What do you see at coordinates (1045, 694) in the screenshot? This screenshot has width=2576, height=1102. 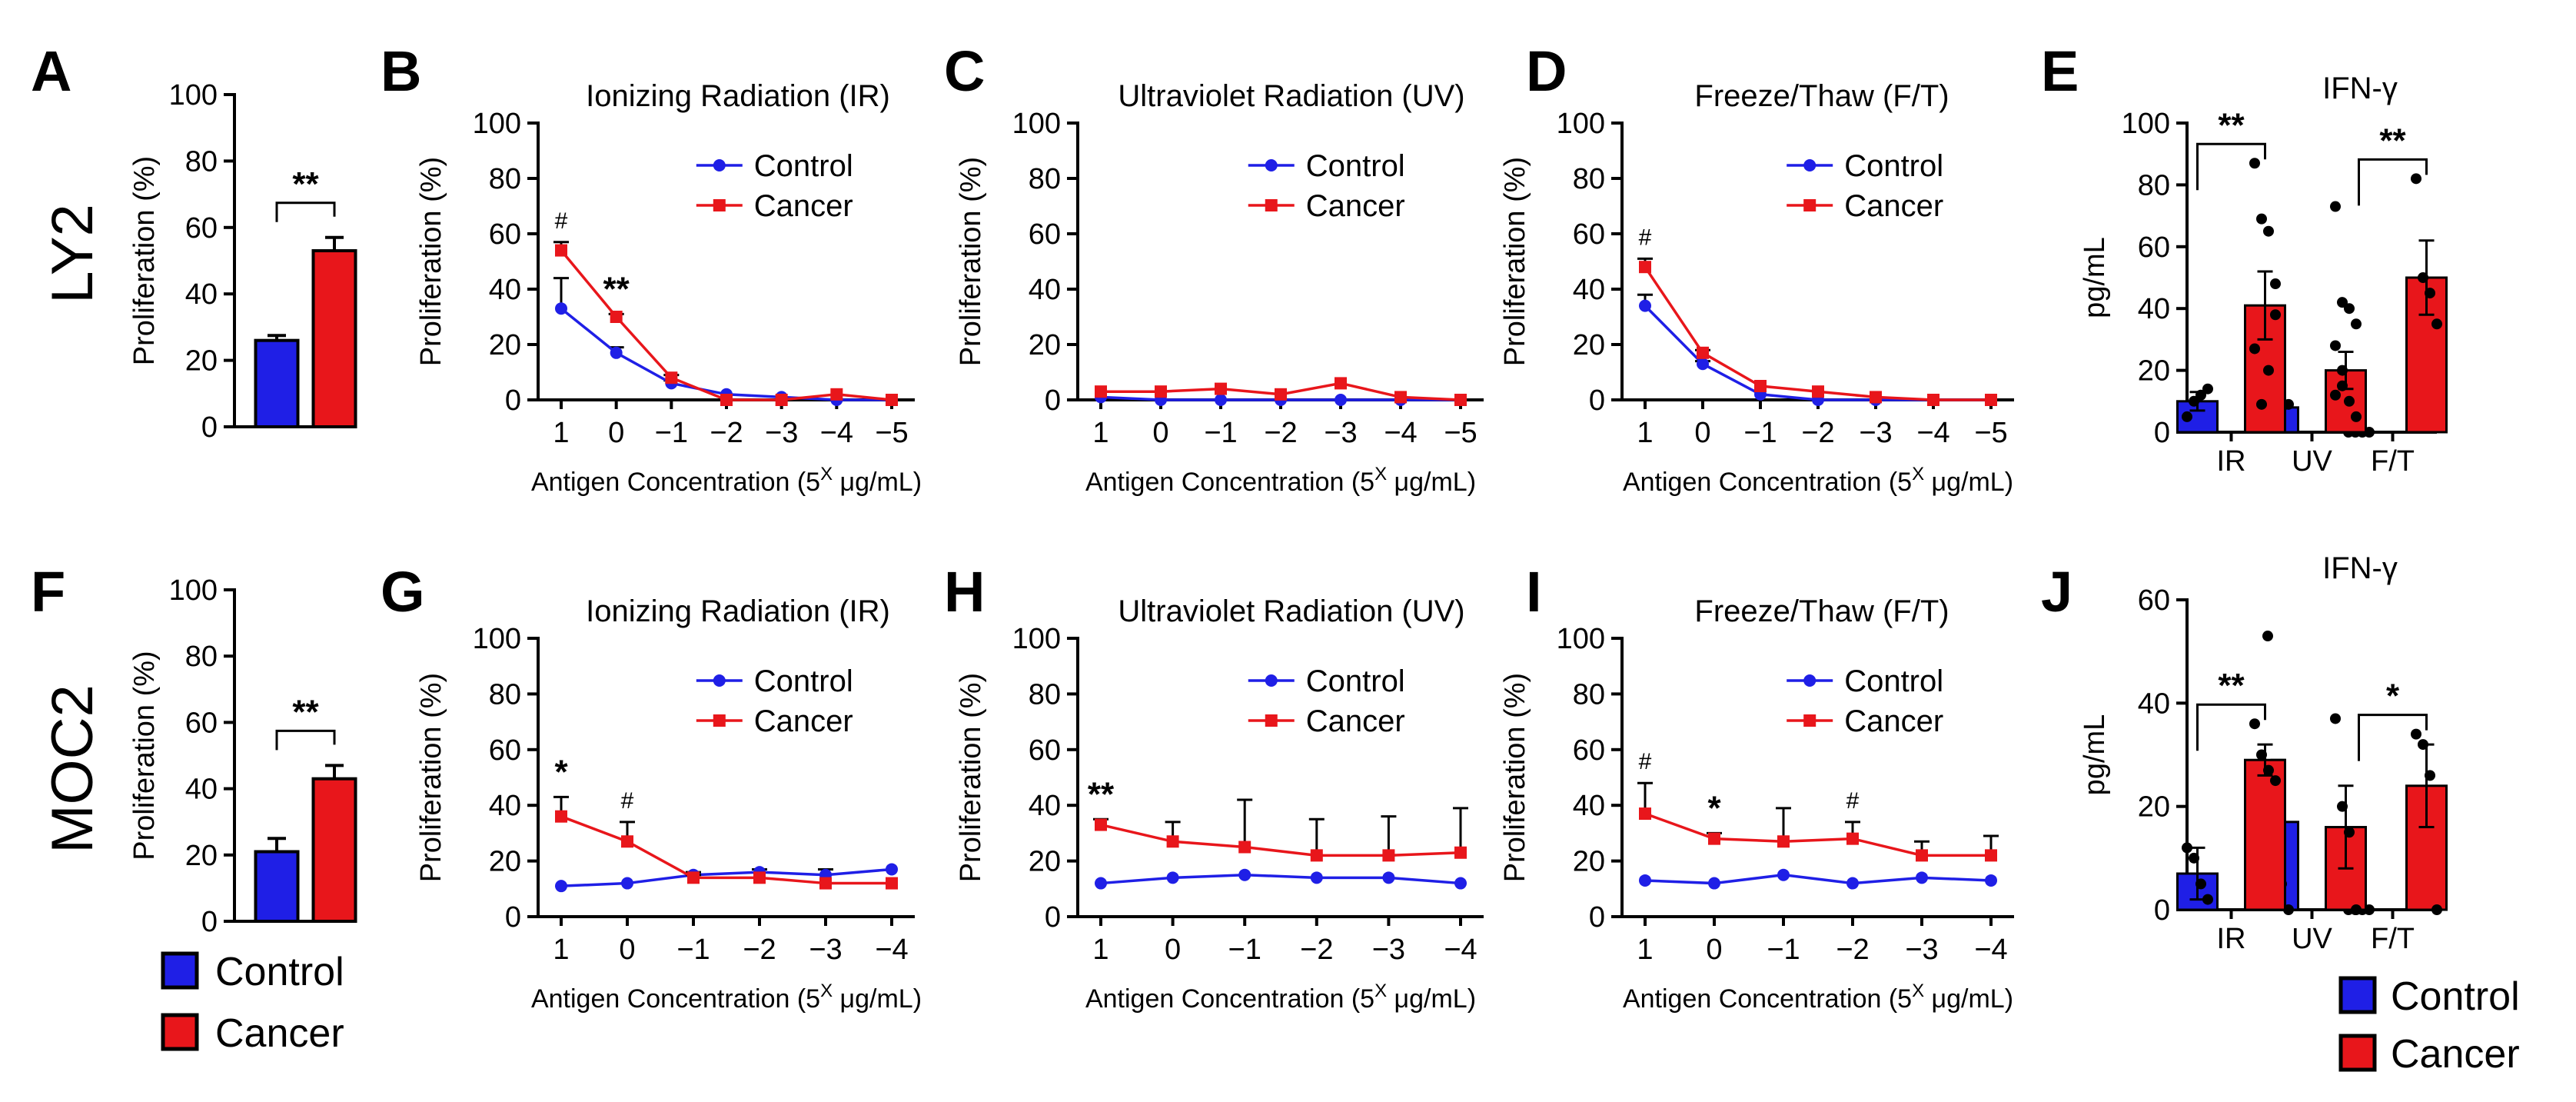 I see `panel-h-y-tick-label: 80` at bounding box center [1045, 694].